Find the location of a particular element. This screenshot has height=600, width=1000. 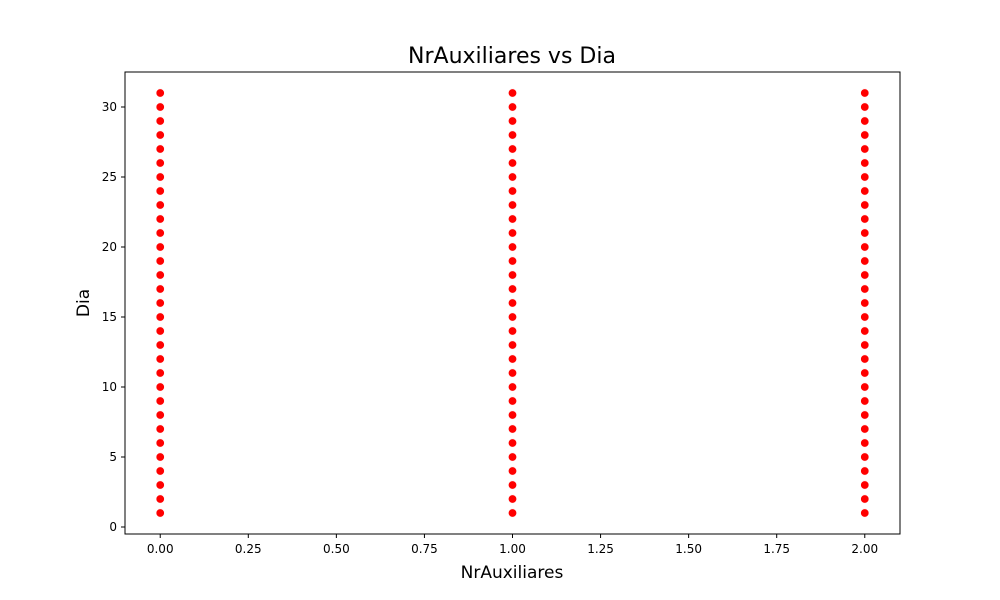

y-axis-ticks: 0 5 10 15 20 25 30 is located at coordinates (113, 317).